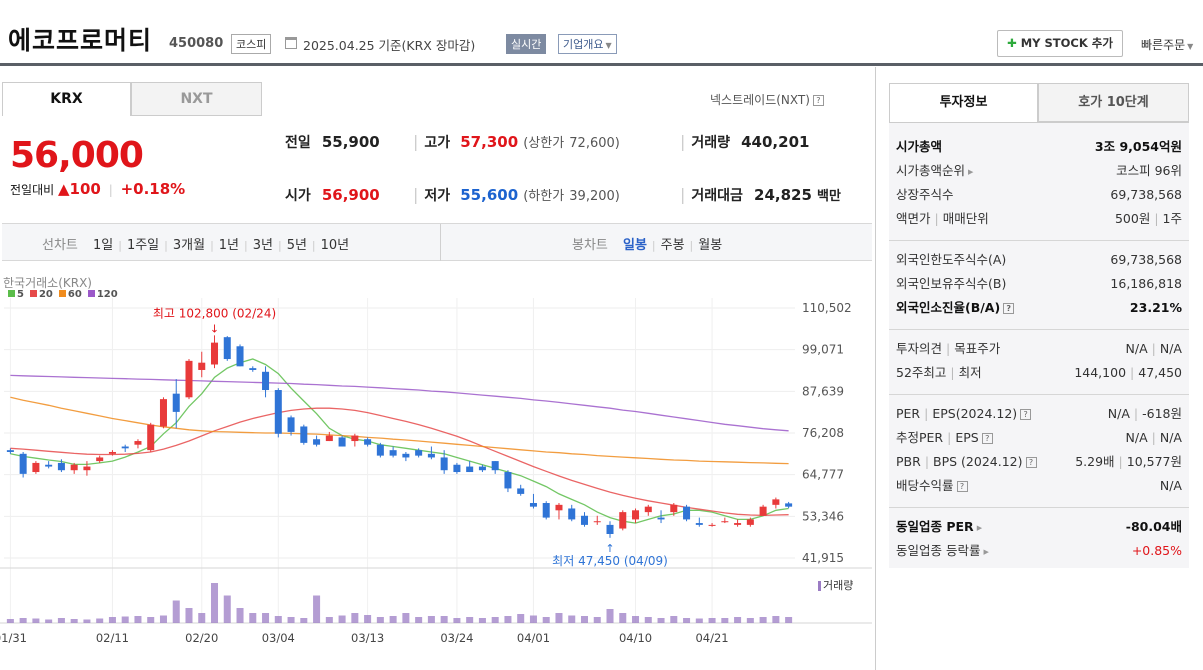  What do you see at coordinates (587, 44) in the screenshot?
I see `company-overview-dropdown: 기업개요 ▼` at bounding box center [587, 44].